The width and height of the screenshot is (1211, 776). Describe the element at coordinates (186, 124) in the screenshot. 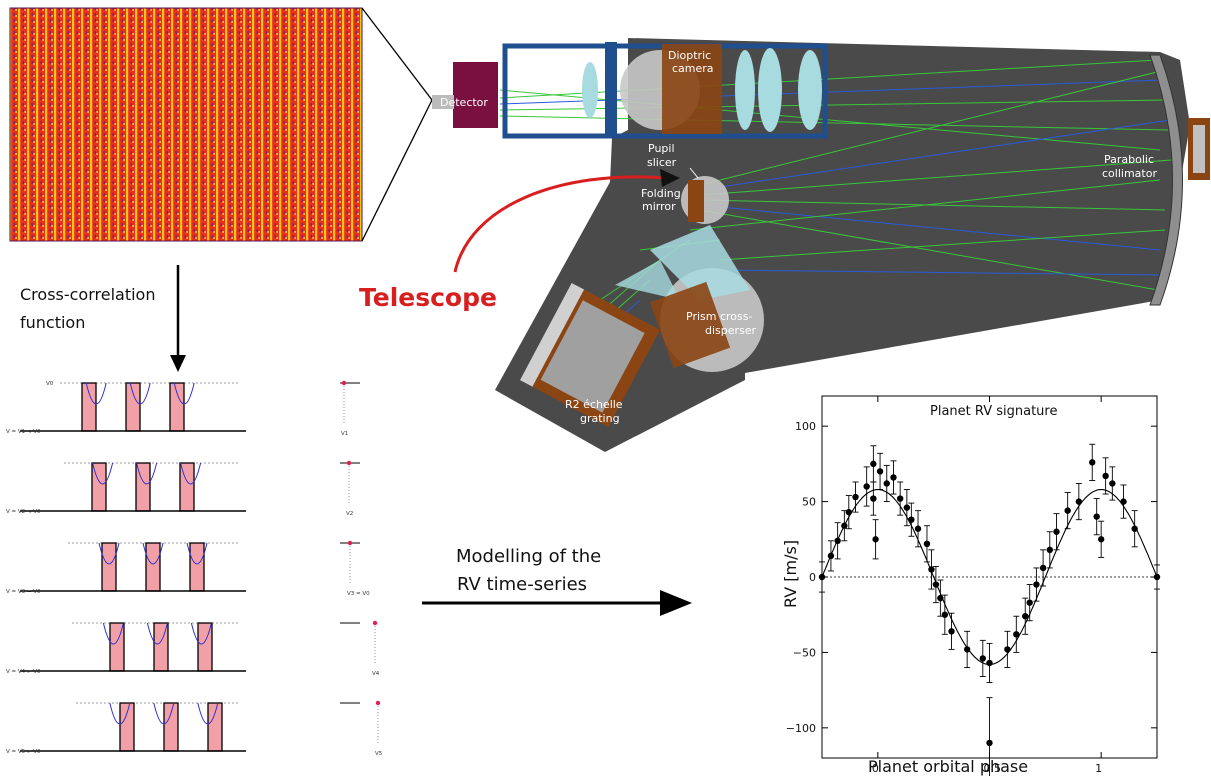

I see `echellogram-image` at that location.